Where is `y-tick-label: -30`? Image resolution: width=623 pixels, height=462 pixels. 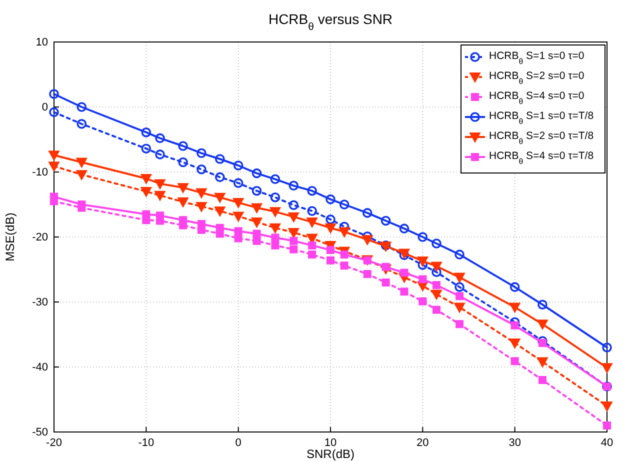
y-tick-label: -30 is located at coordinates (40, 302).